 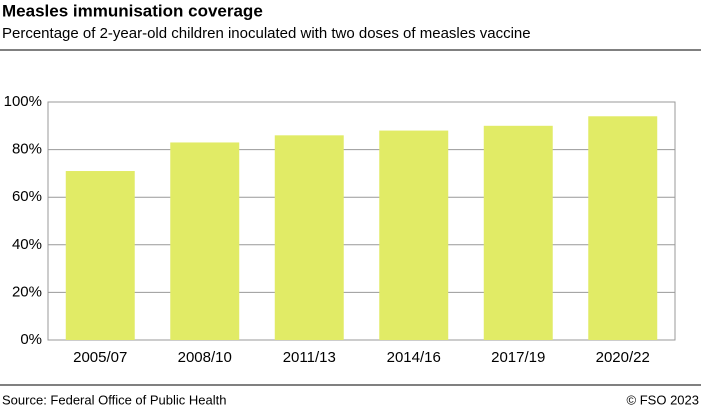 I want to click on y-tick-label: 100%, so click(x=23, y=101).